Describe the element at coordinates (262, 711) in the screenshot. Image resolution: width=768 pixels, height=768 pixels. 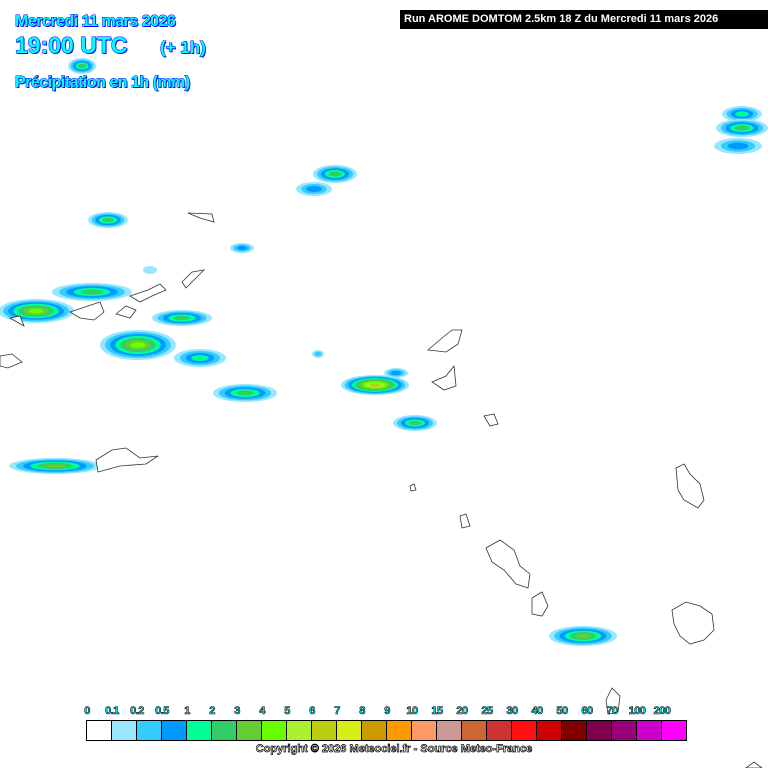
I see `legend-label: 4` at that location.